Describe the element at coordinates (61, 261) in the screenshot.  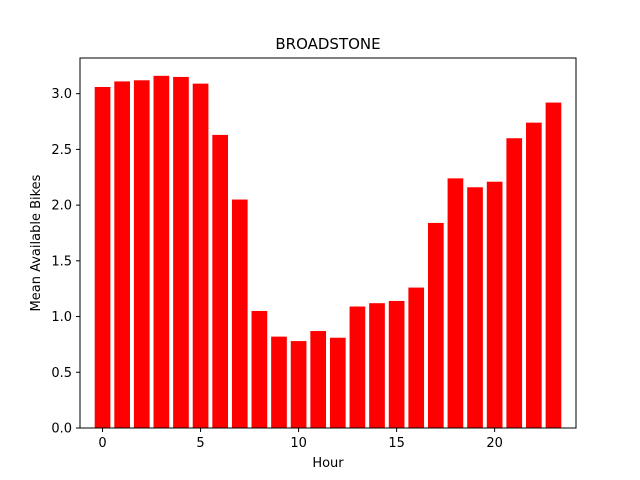
I see `y-tick-label: 1.5` at that location.